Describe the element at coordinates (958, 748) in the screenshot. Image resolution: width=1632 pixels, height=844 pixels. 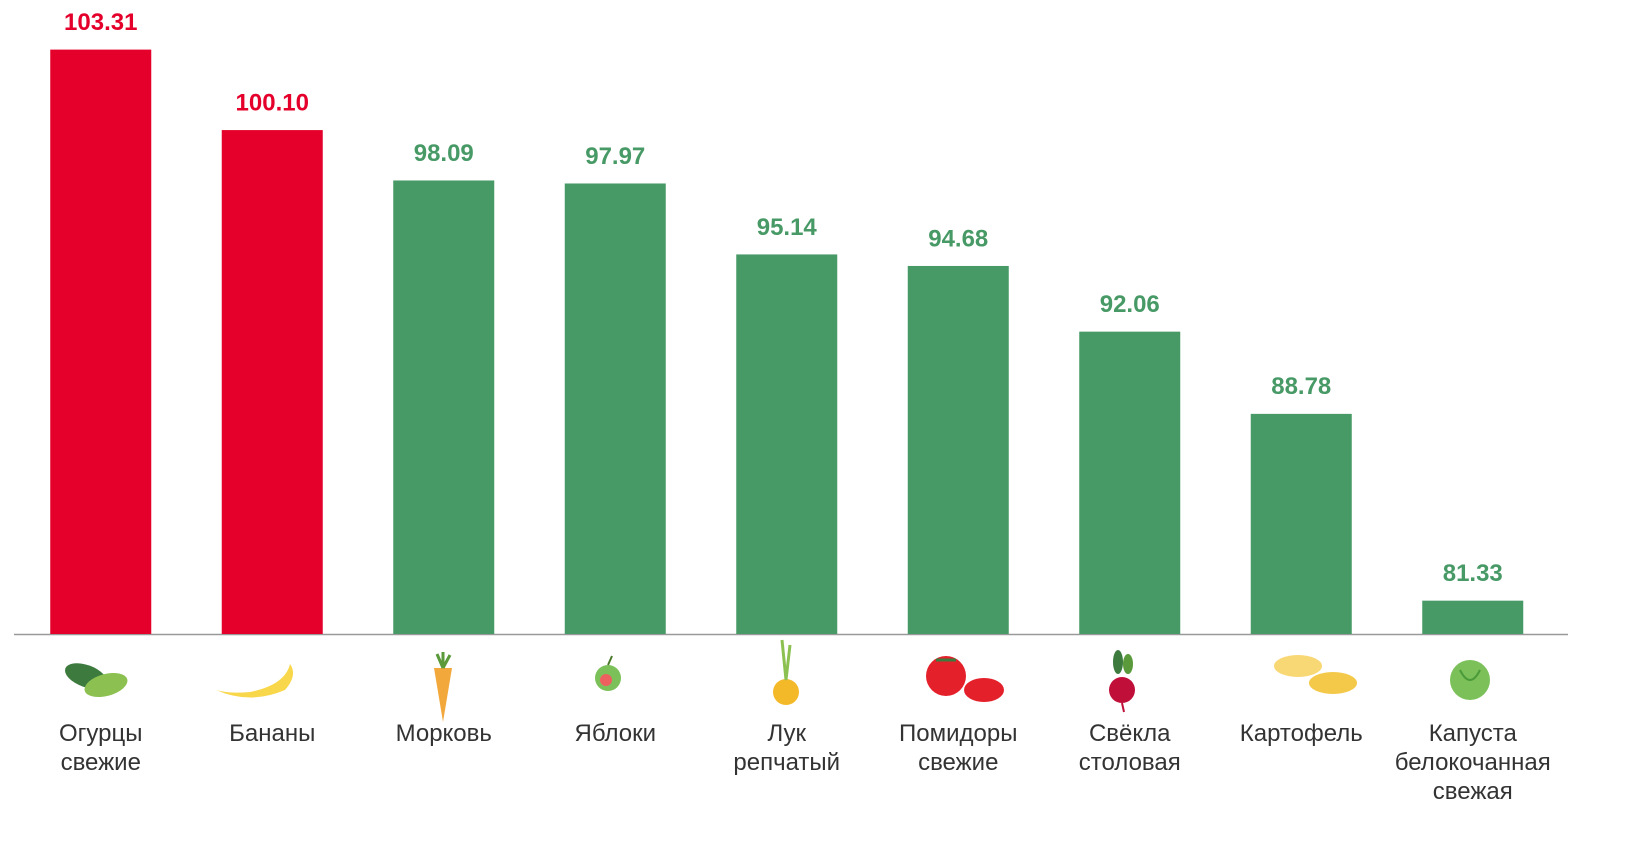
I see `x-tick-label: Помидоры свежие` at that location.